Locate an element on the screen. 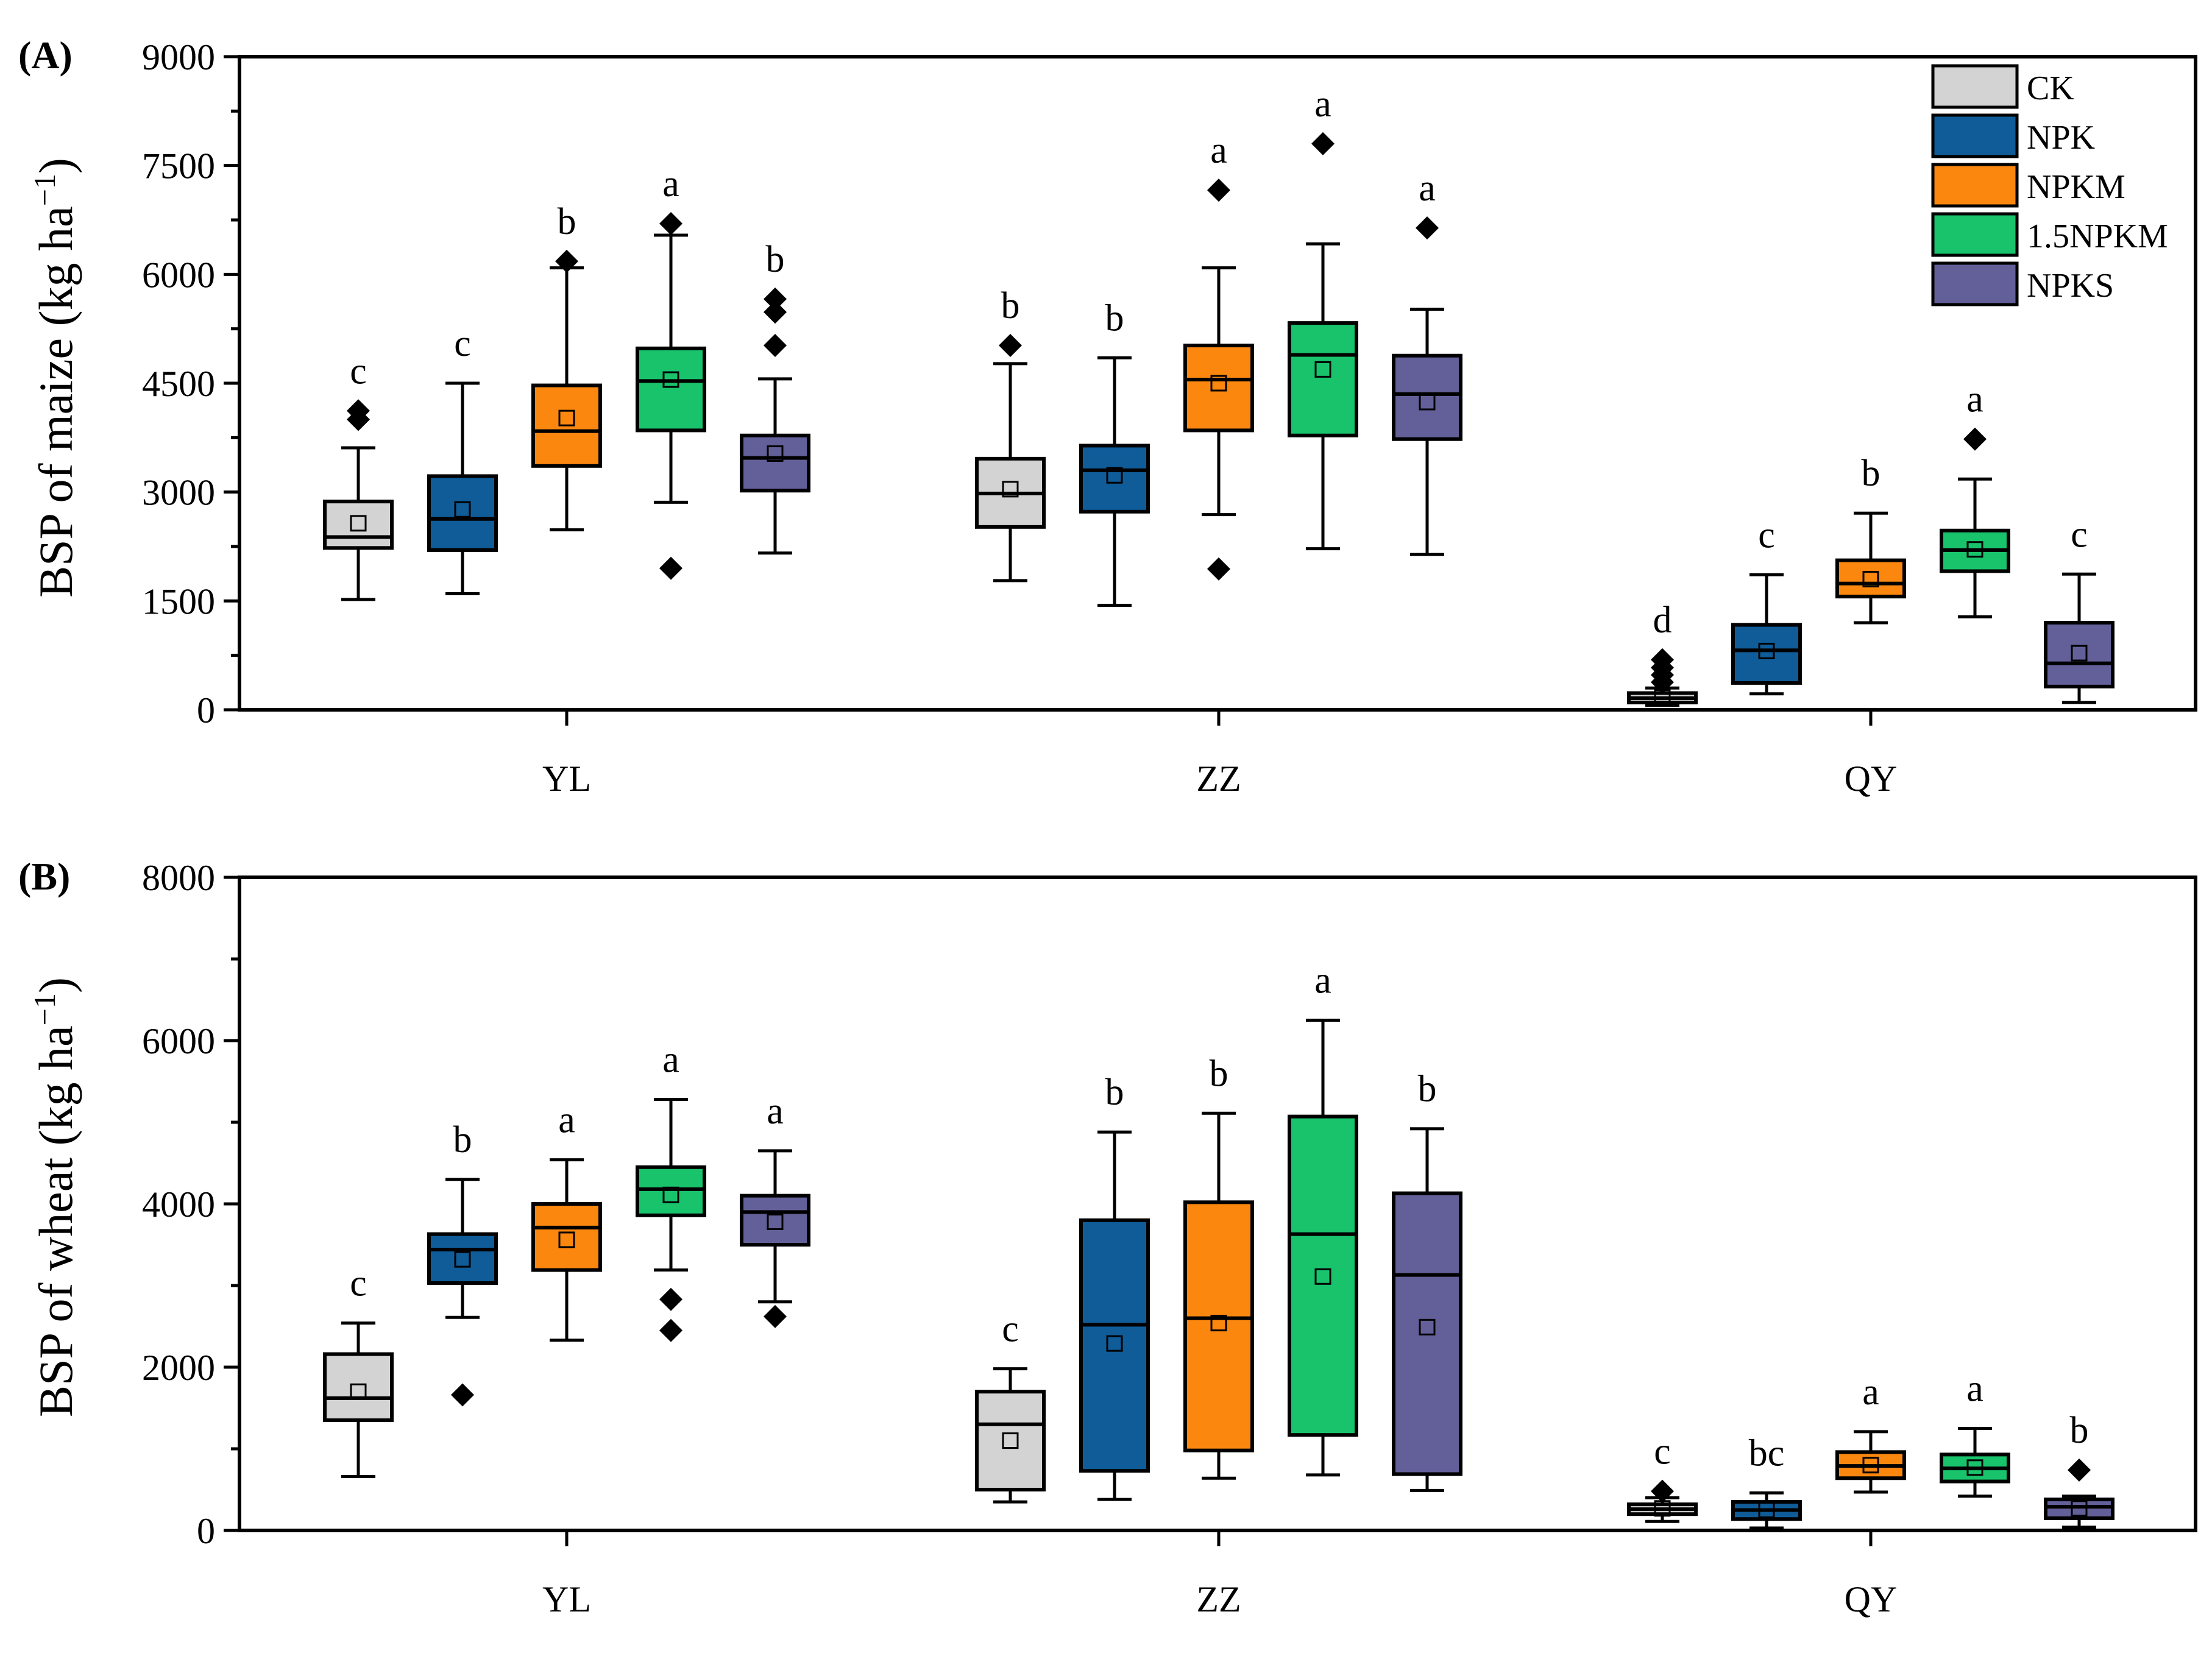  y-axis-title-maize: BSP of maize (kg ha−1) is located at coordinates (54, 378).